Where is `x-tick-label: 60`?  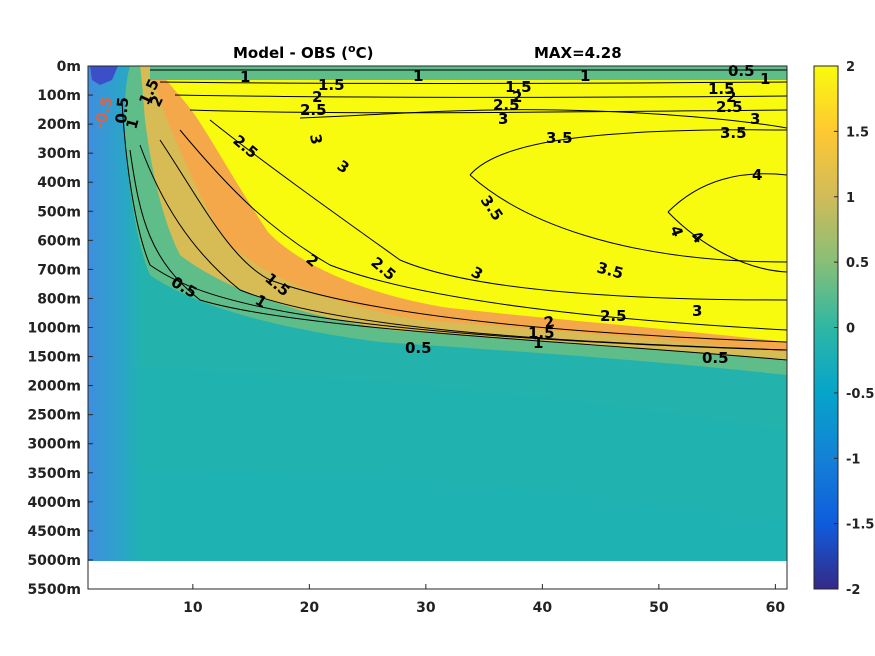
x-tick-label: 60 is located at coordinates (776, 608).